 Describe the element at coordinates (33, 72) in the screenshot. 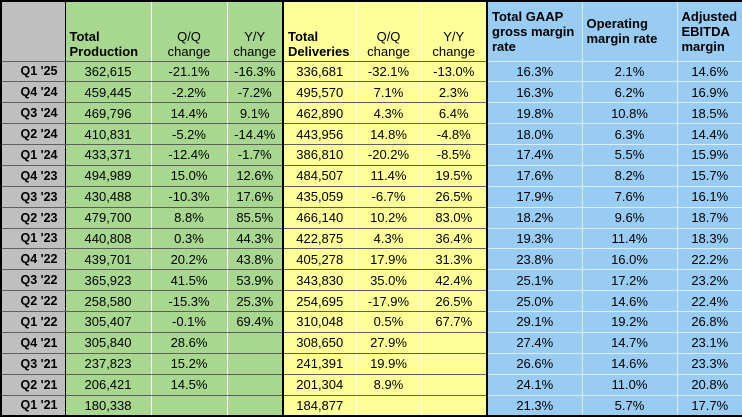

I see `row-label: Q1 '25` at that location.